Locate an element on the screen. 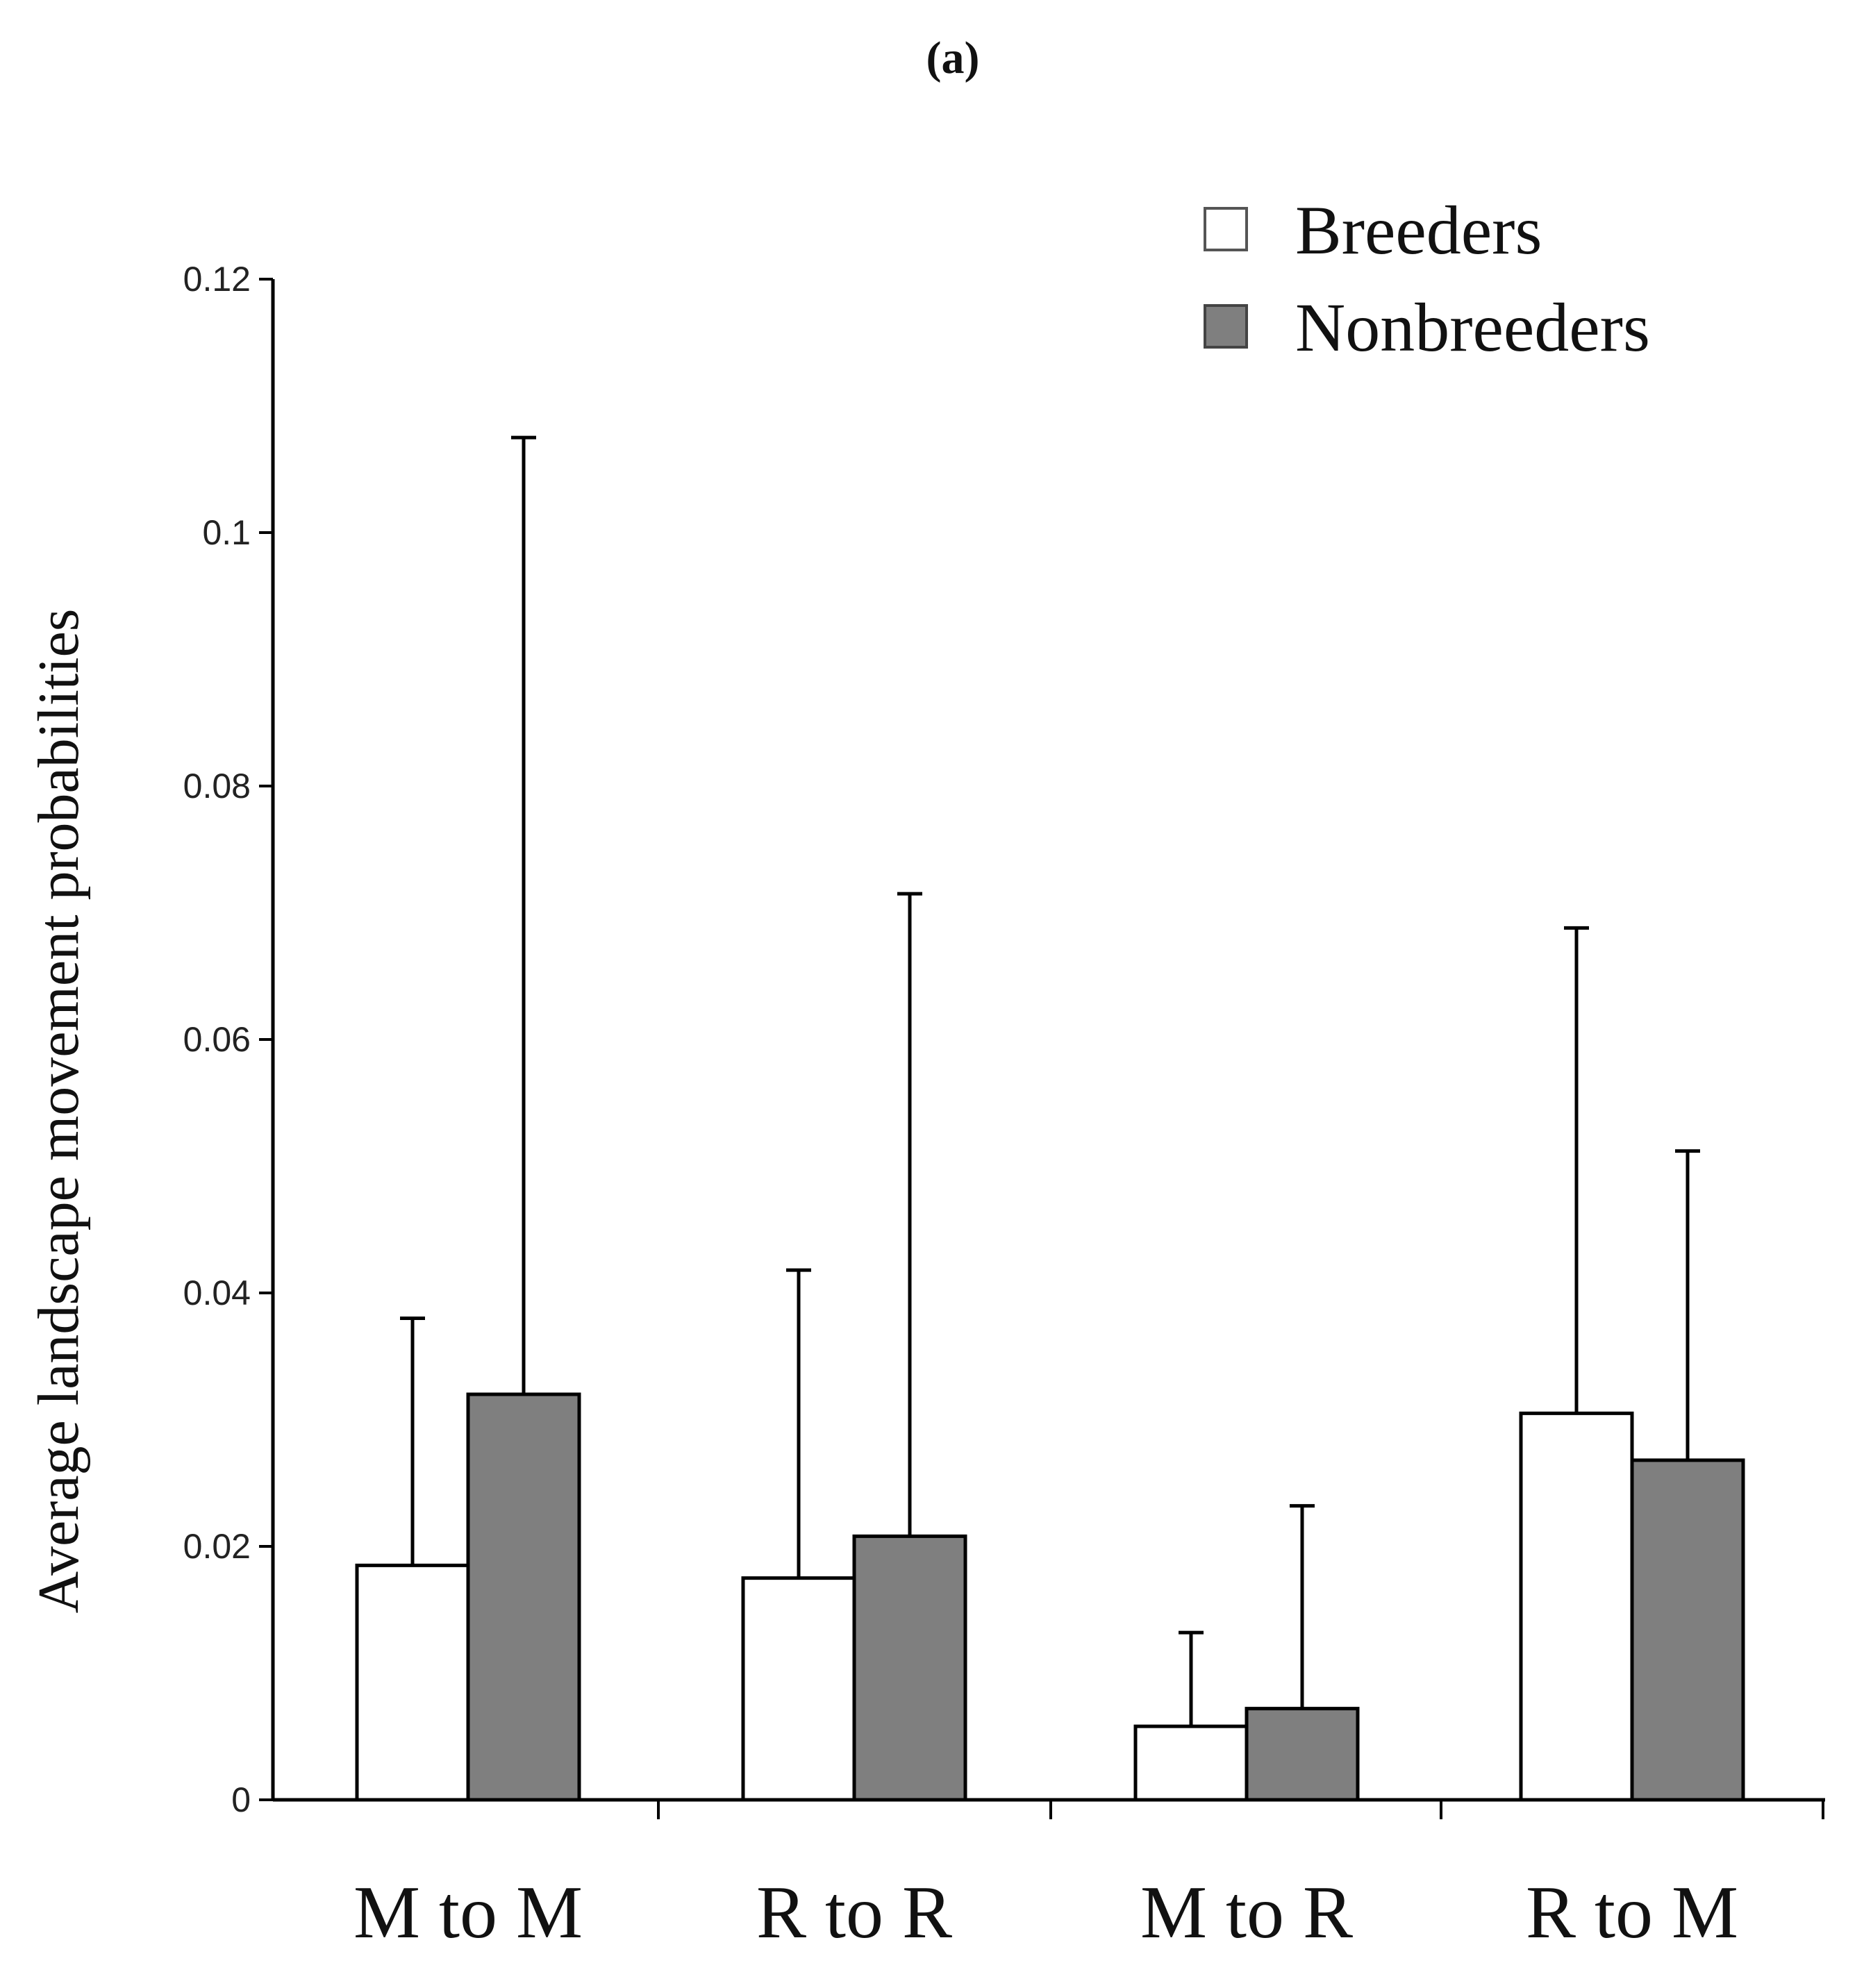 The image size is (1864, 1988). panel-label: (a) is located at coordinates (953, 58).